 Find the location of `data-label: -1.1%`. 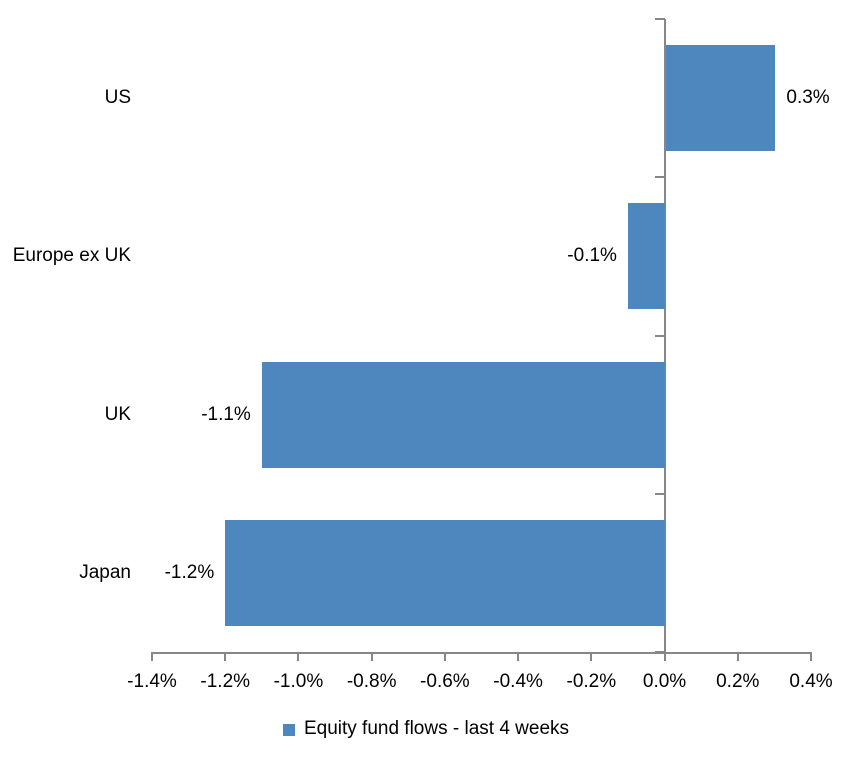

data-label: -1.1% is located at coordinates (226, 414).